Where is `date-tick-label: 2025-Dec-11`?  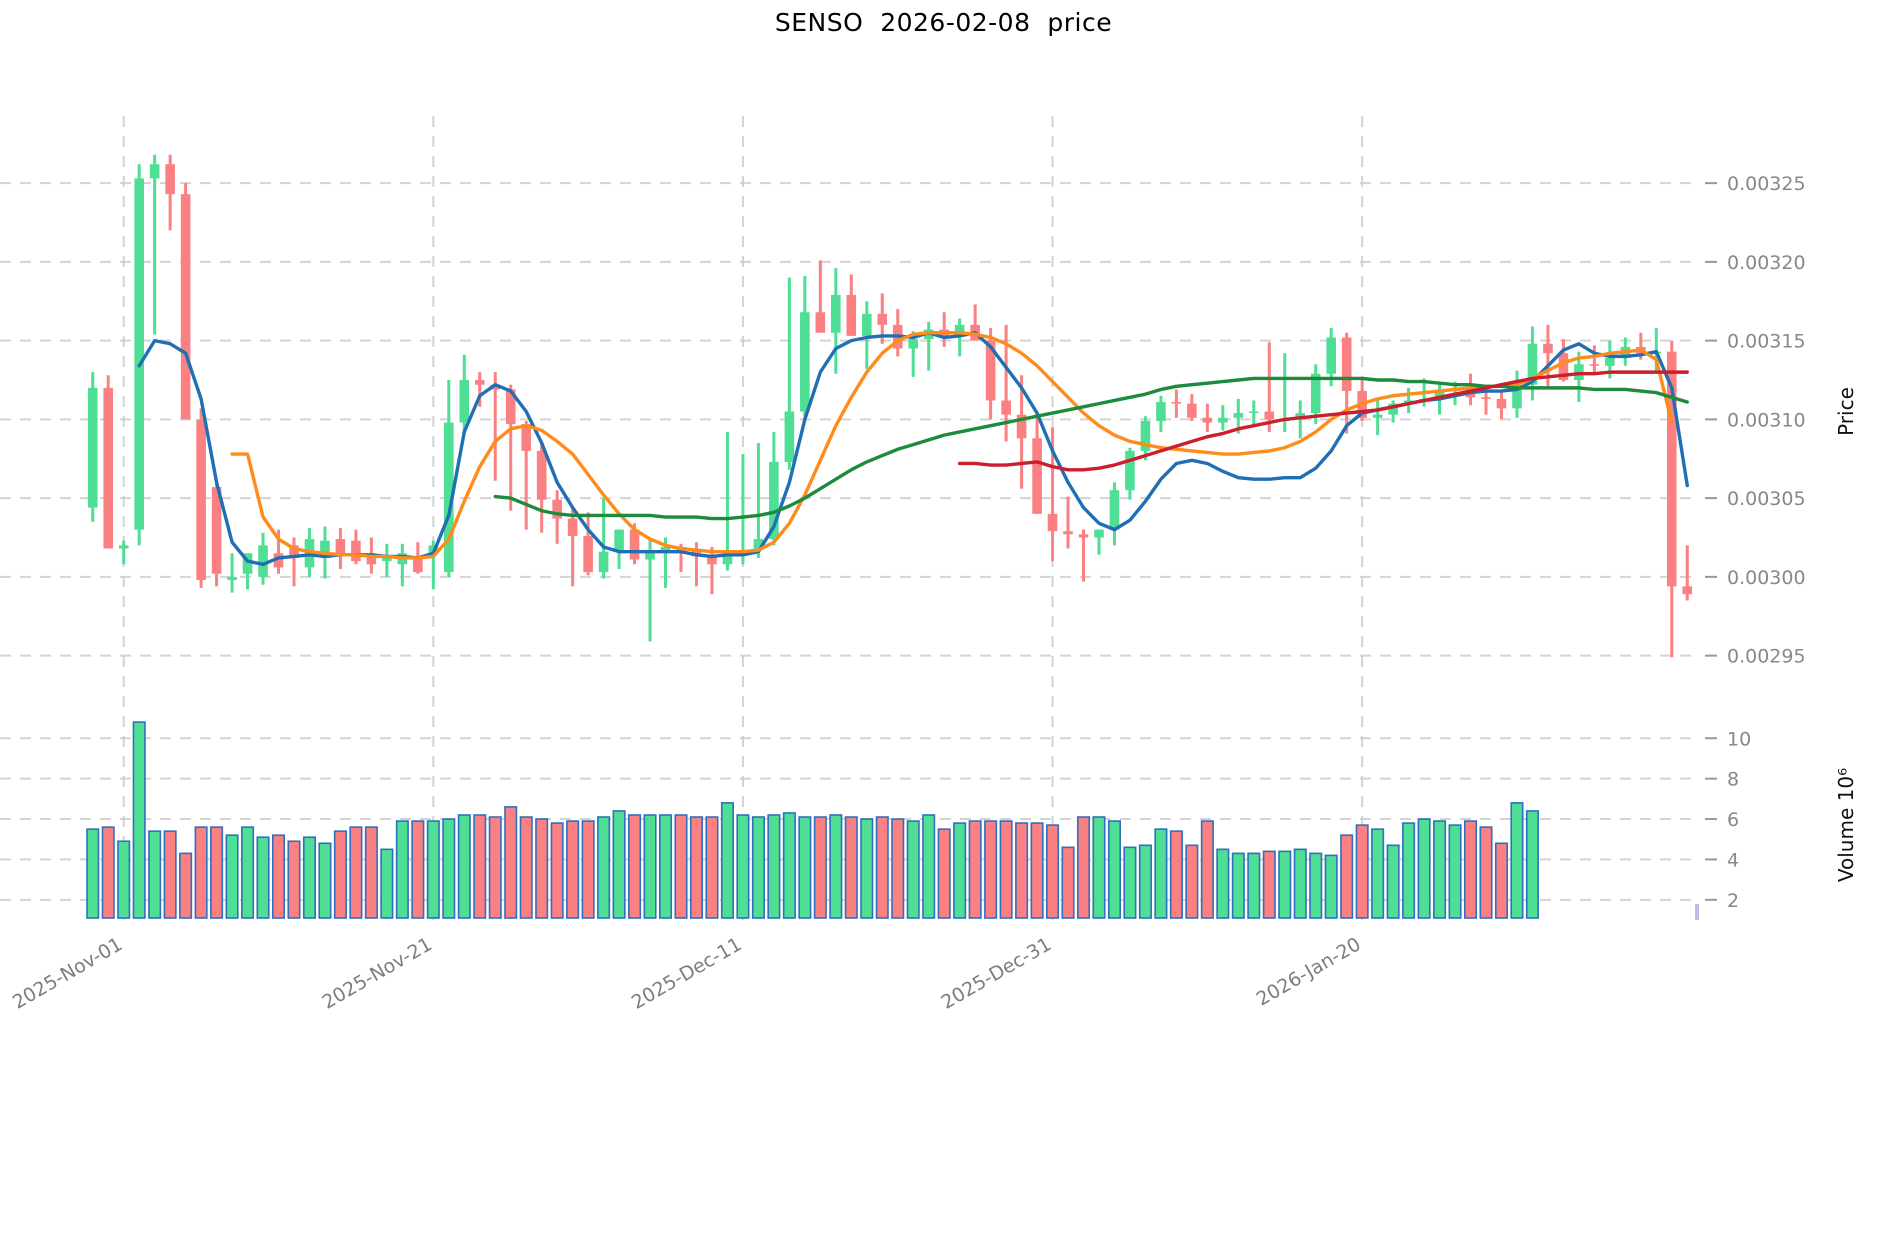
date-tick-label: 2025-Dec-11 is located at coordinates (687, 973).